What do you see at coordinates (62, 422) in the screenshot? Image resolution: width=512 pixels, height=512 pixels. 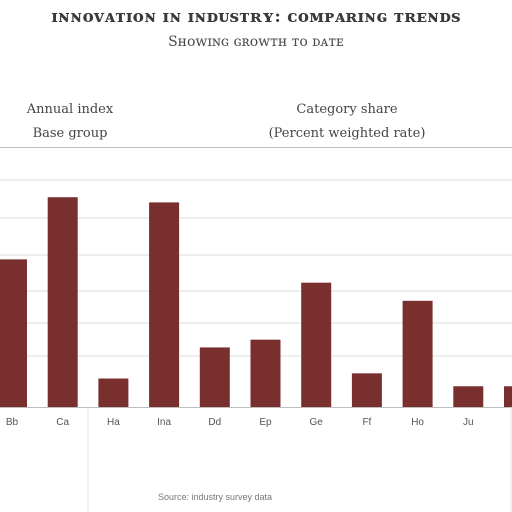 I see `x-tick-label: Ca` at bounding box center [62, 422].